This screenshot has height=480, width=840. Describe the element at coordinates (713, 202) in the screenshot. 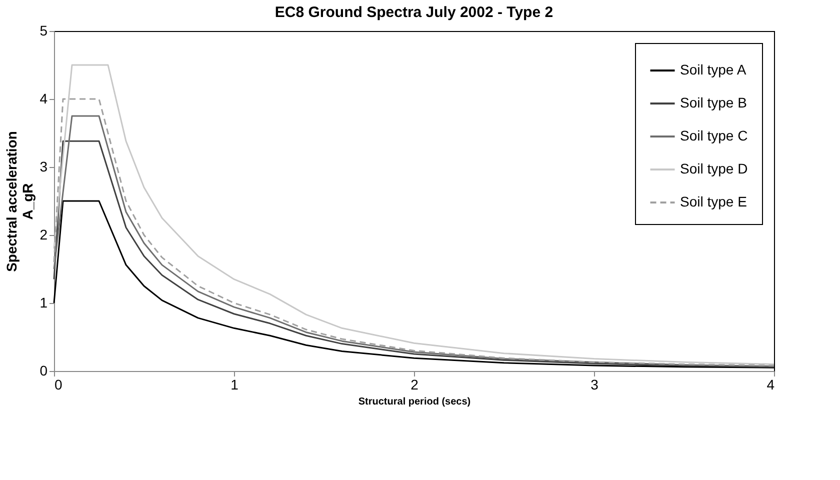

I see `legend-label: Soil type E` at that location.